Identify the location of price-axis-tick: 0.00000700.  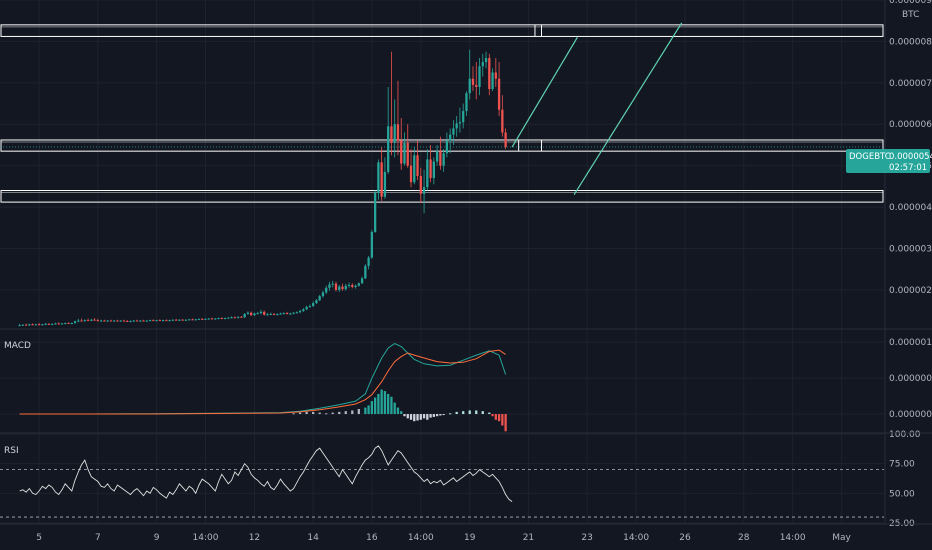
(910, 84).